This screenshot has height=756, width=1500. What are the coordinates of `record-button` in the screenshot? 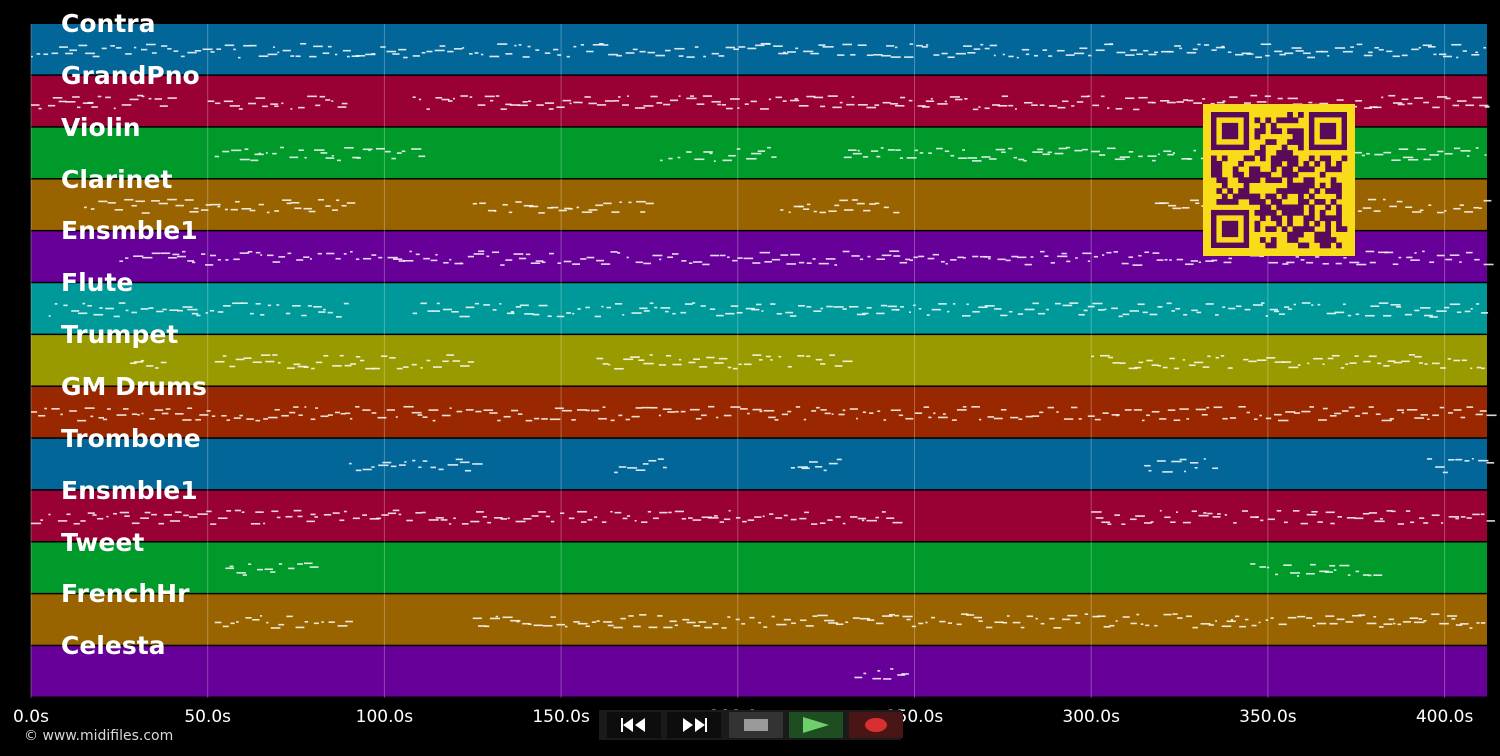 It's located at (876, 725).